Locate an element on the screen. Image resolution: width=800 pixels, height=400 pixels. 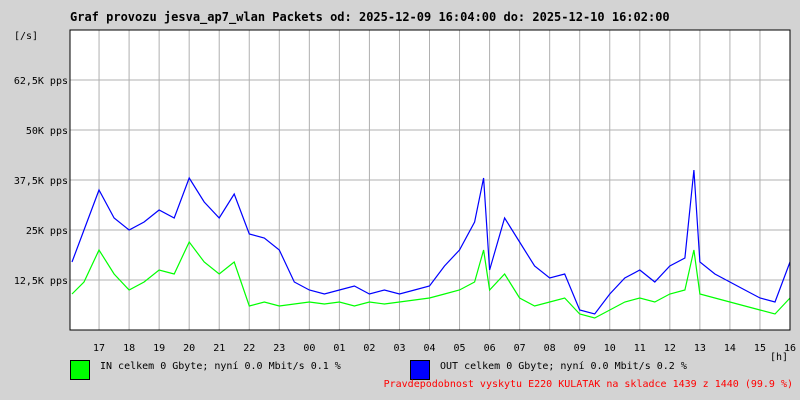
y-tick-label: 12,5K pps is located at coordinates (41, 281).